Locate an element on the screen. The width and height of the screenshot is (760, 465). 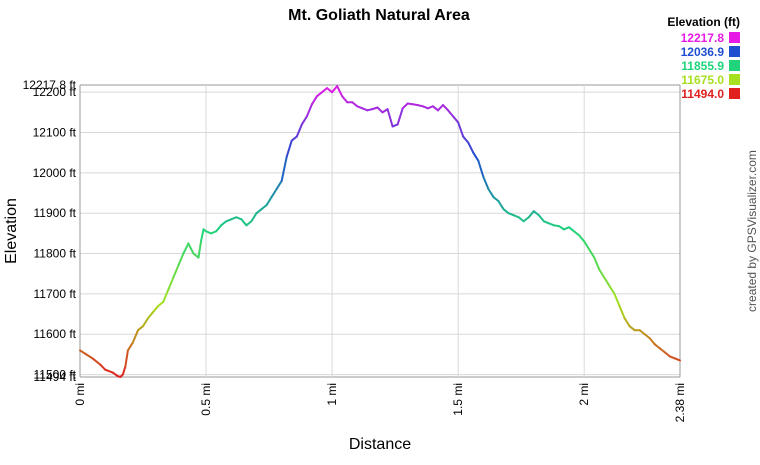
legend-entry-label: 12036.9 is located at coordinates (703, 52).